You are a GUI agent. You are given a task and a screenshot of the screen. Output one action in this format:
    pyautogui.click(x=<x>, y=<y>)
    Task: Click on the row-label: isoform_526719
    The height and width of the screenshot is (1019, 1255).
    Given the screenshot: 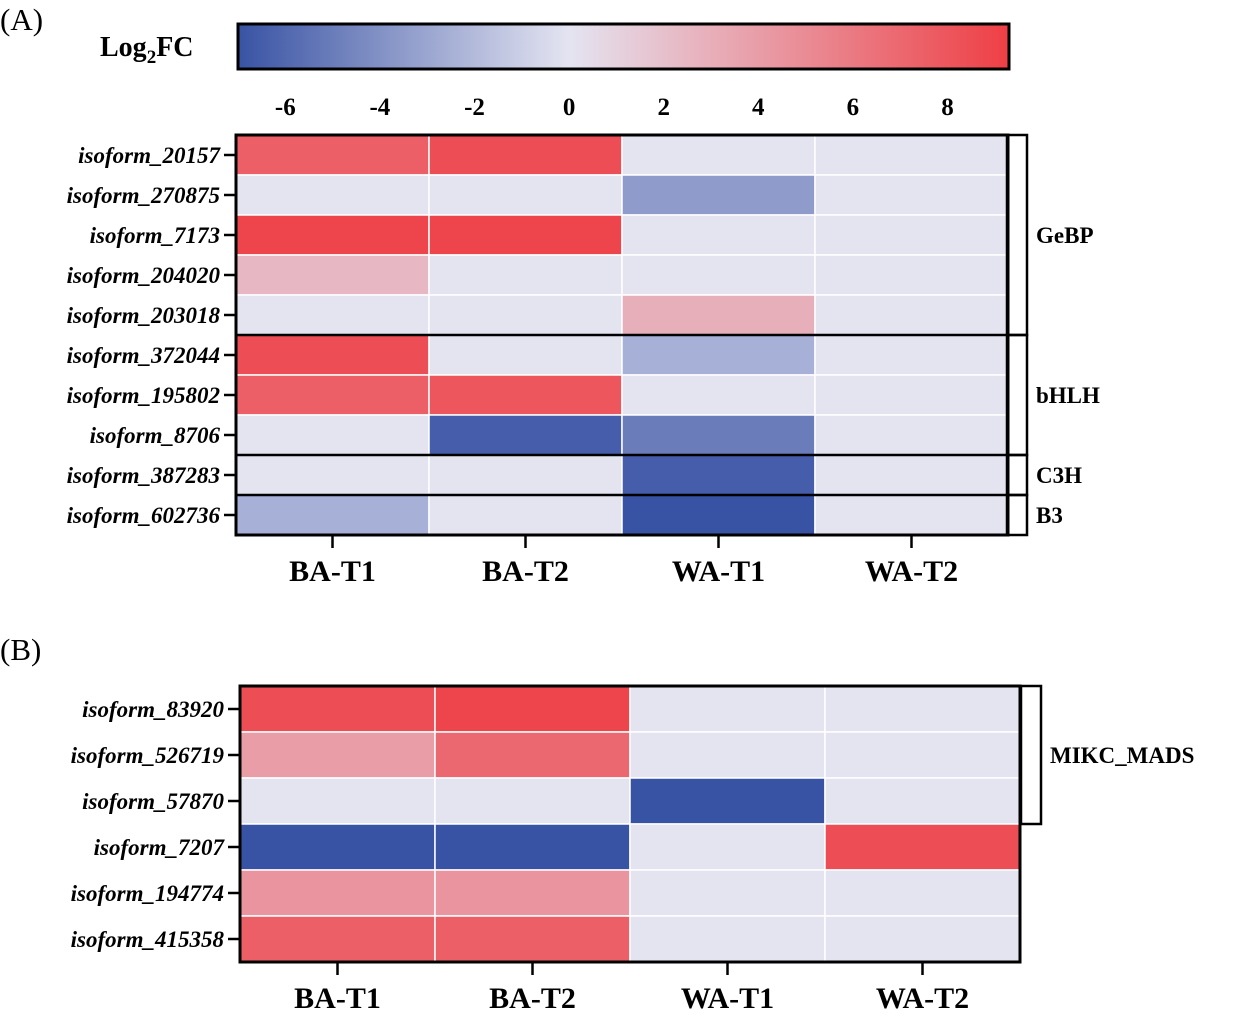 What is the action you would take?
    pyautogui.click(x=148, y=755)
    